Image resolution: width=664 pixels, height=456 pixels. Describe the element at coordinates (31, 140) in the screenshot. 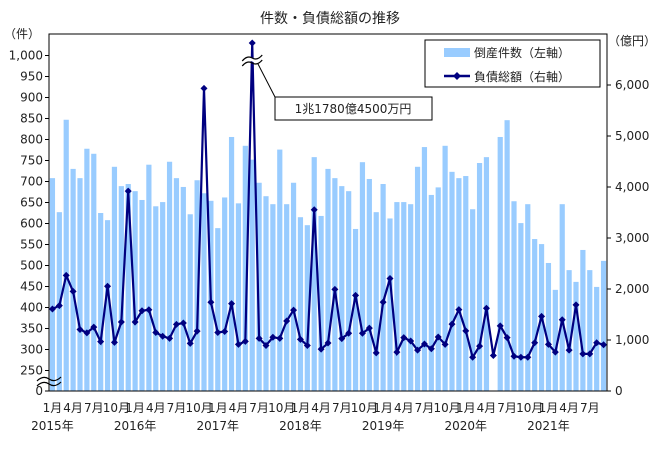

I see `left-tick-label: 800` at that location.